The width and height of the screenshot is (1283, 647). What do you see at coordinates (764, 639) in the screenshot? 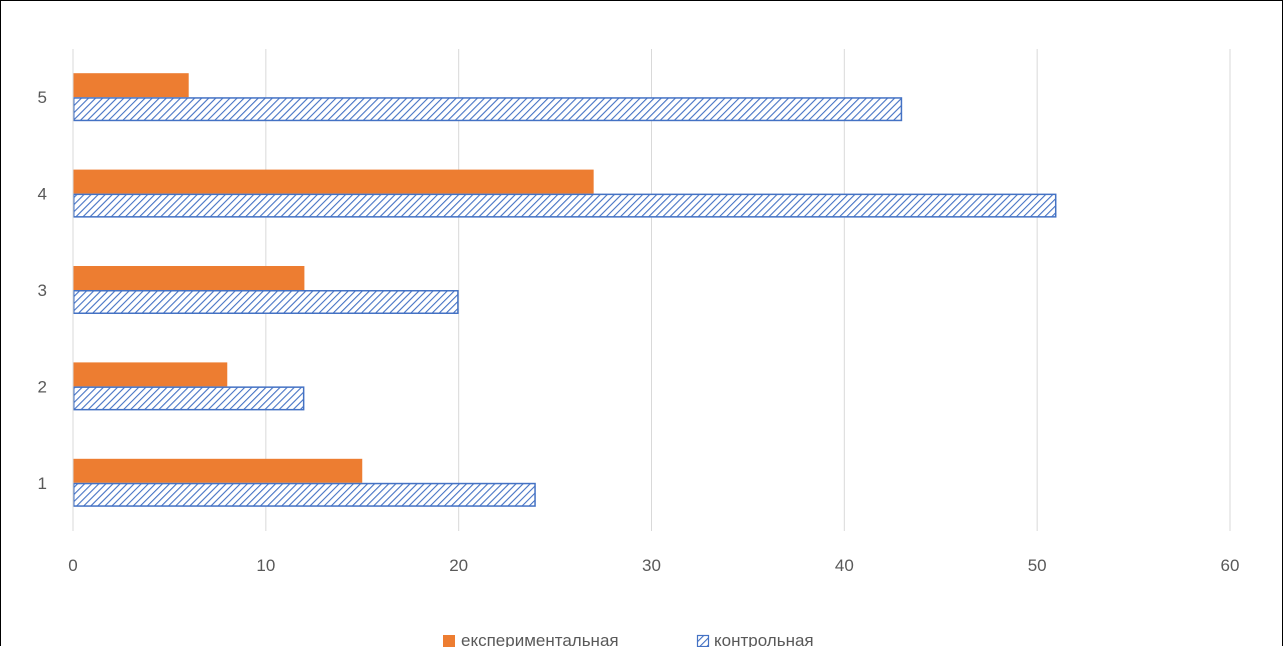
I see `legend-label-control: контрольная` at bounding box center [764, 639].